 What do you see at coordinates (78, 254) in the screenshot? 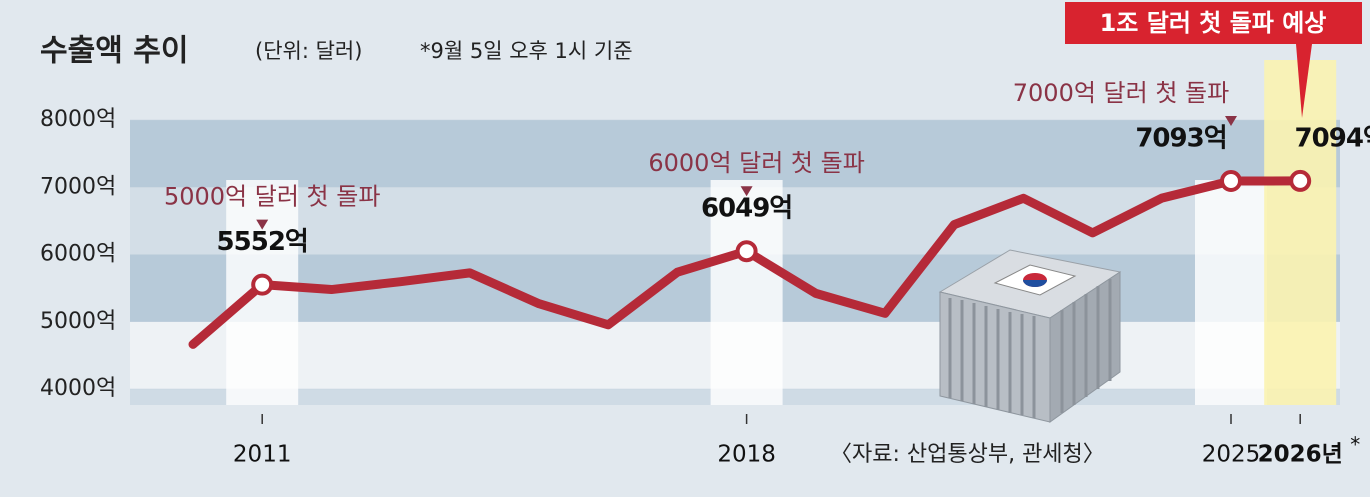
I see `y-tick-label: 6000억` at bounding box center [78, 254].